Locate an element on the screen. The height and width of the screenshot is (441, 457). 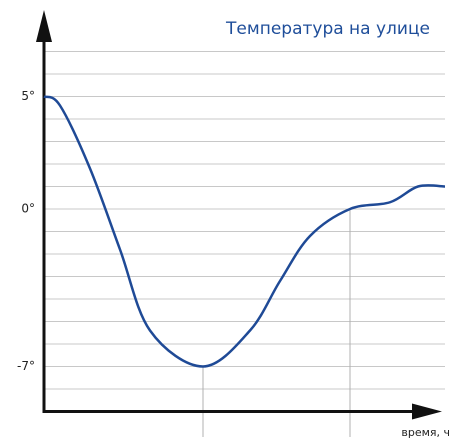
x-axis-arrow is located at coordinates (427, 411).